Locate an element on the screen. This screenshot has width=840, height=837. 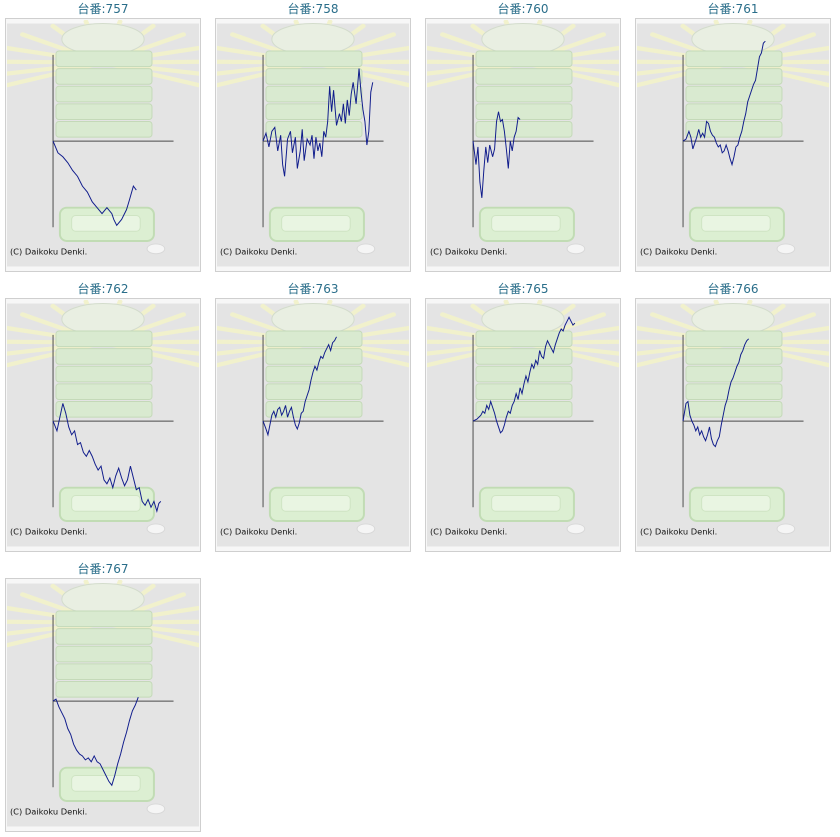
machine-graph-card: 台番:758 (C) Daikoku Denki. is located at coordinates (313, 136).